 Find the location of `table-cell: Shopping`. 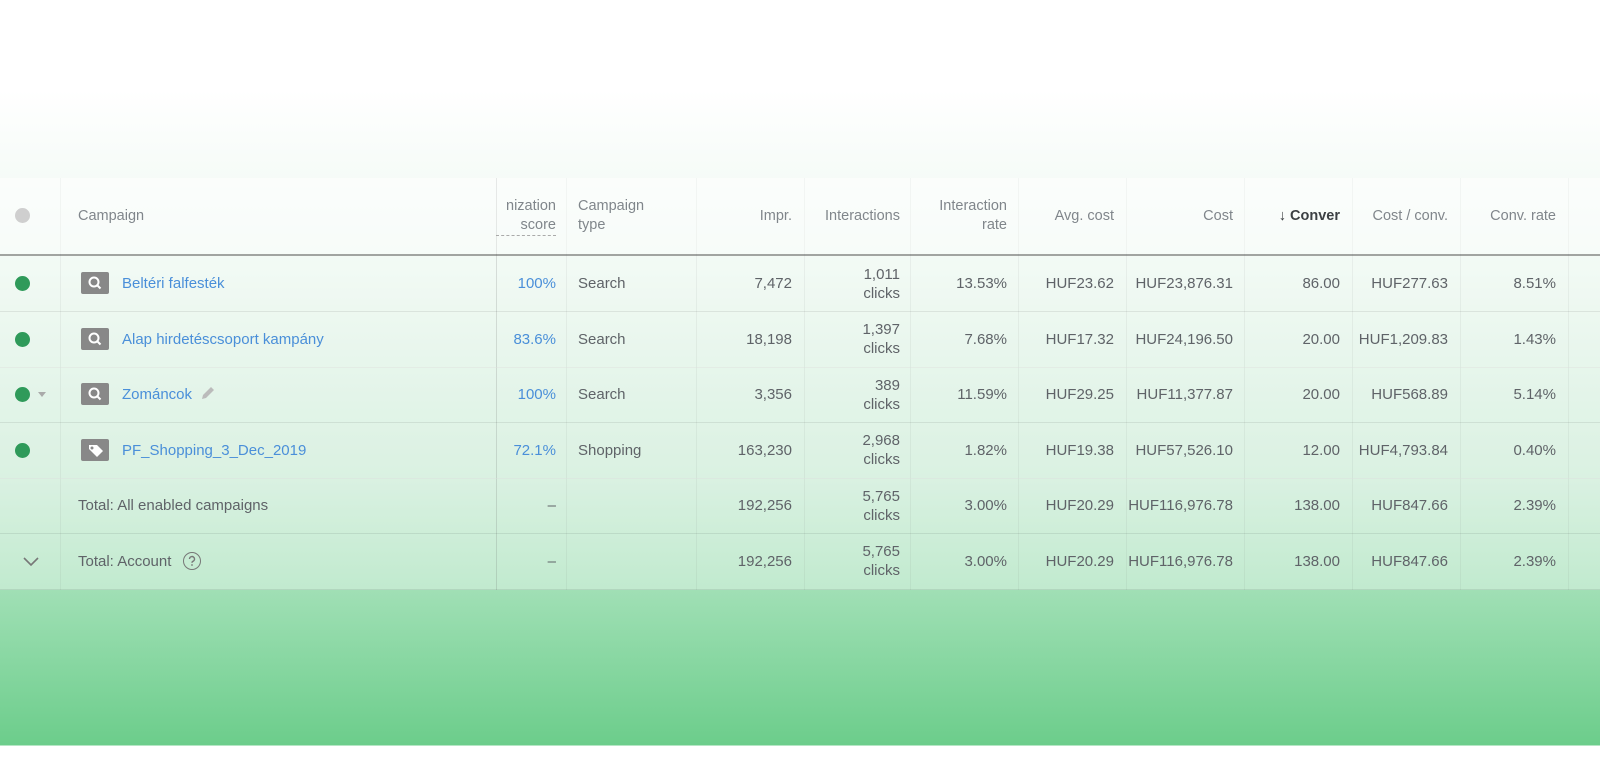

table-cell: Shopping is located at coordinates (637, 450).